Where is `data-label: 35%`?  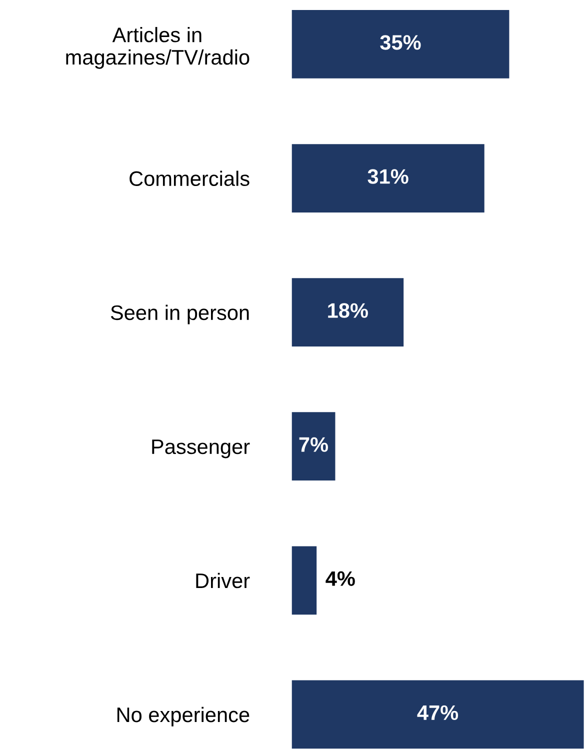
data-label: 35% is located at coordinates (400, 42).